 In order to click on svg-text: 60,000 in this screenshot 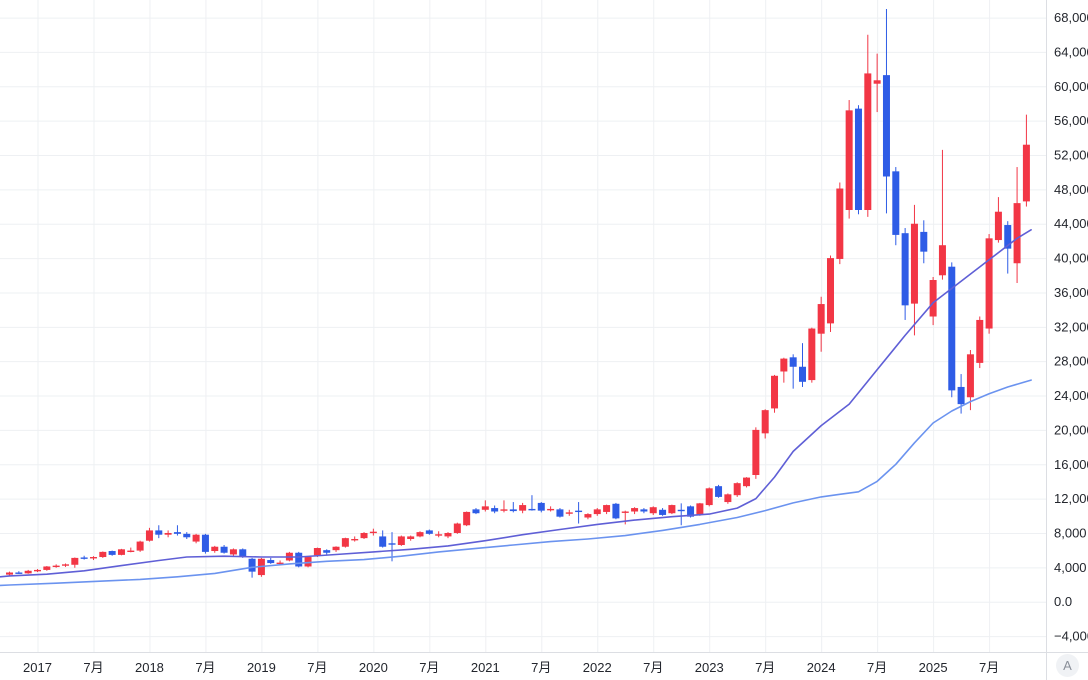, I will do `click(1071, 86)`.